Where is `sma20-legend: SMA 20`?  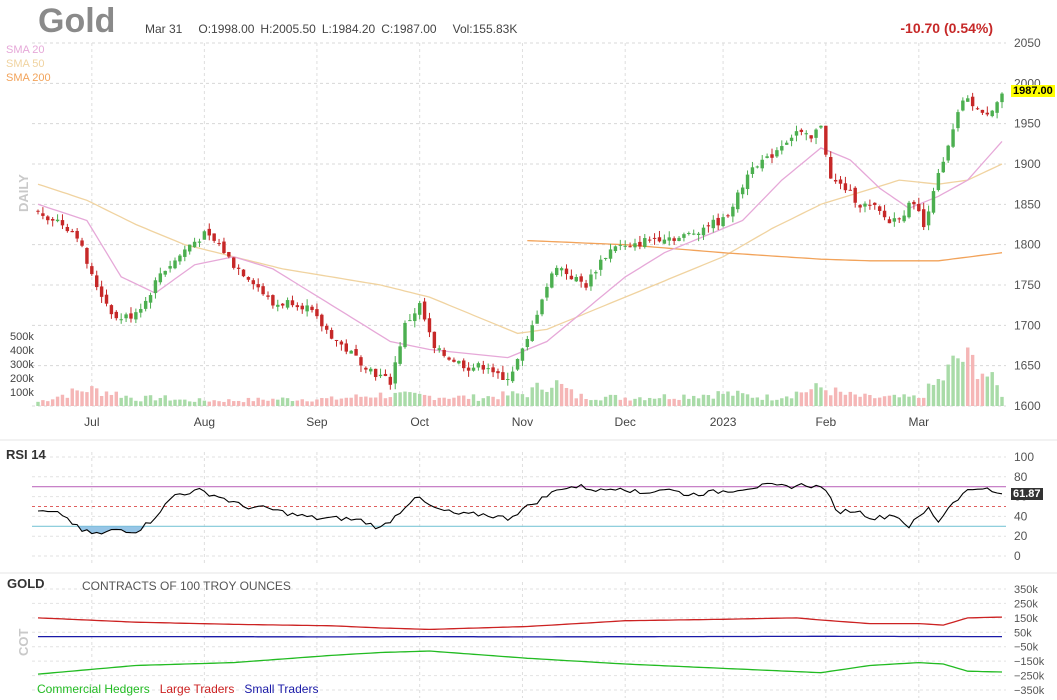
sma20-legend: SMA 20 is located at coordinates (25, 50).